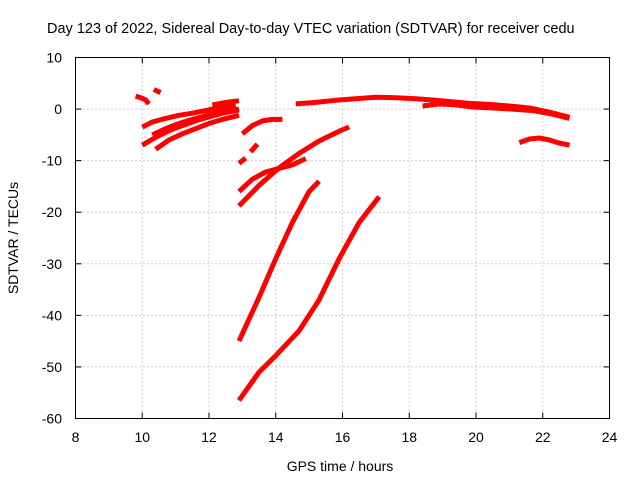  Describe the element at coordinates (13, 238) in the screenshot. I see `y-axis-label: SDTVAR / TECUs` at that location.